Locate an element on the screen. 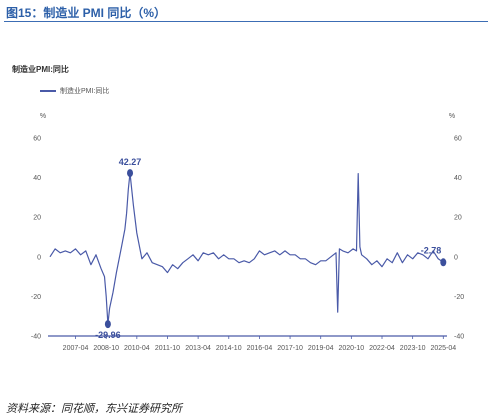  x-tick-label: 2008-10 is located at coordinates (106, 348).